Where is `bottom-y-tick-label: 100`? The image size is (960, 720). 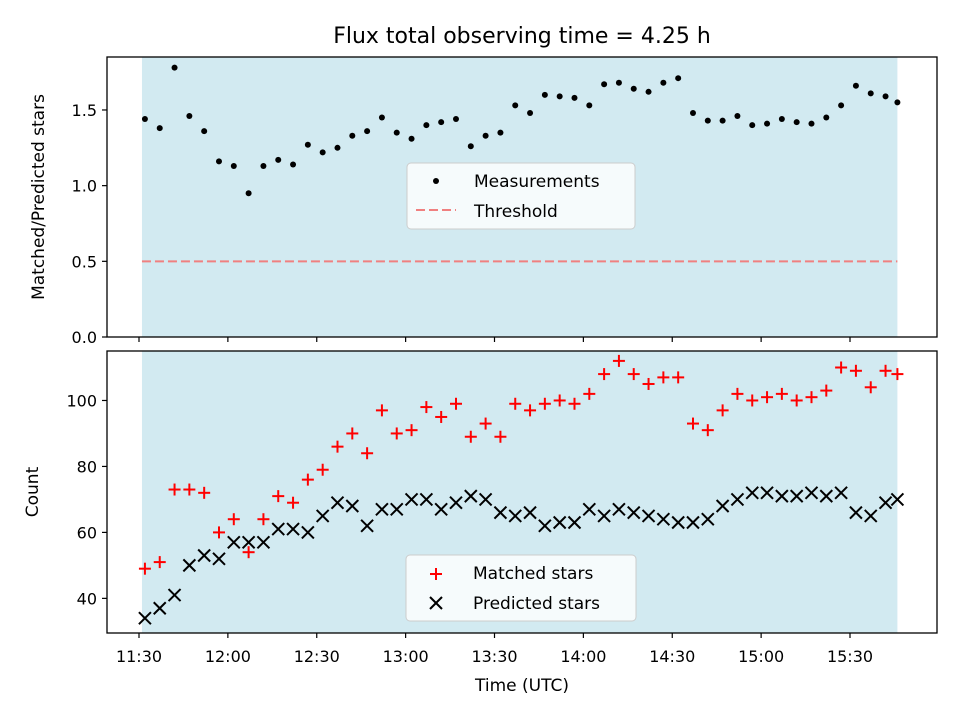
bottom-y-tick-label: 100 is located at coordinates (81, 400).